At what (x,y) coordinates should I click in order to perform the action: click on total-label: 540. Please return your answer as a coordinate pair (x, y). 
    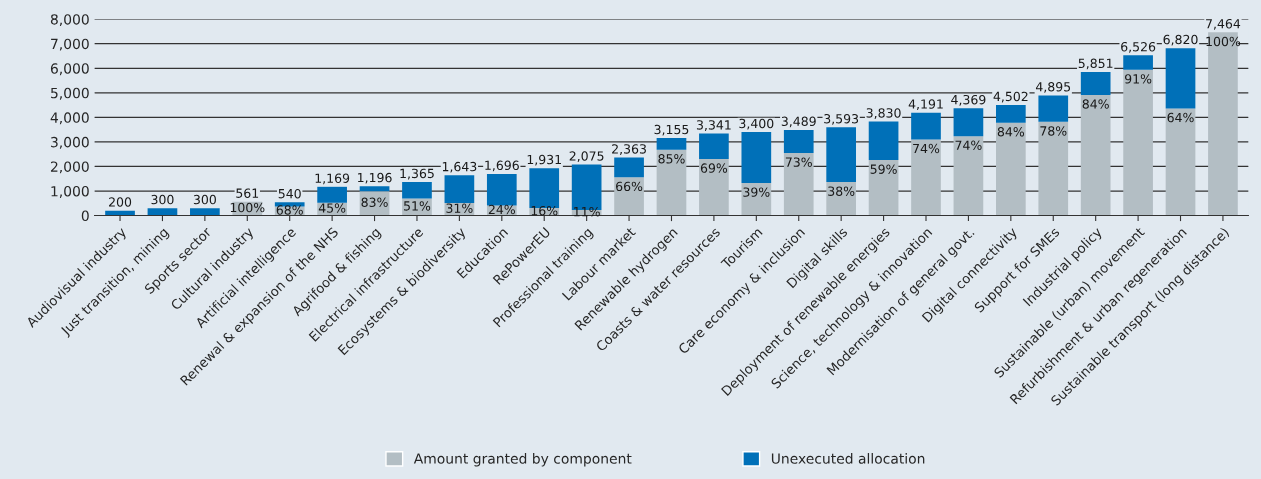
    Looking at the image, I should click on (289, 193).